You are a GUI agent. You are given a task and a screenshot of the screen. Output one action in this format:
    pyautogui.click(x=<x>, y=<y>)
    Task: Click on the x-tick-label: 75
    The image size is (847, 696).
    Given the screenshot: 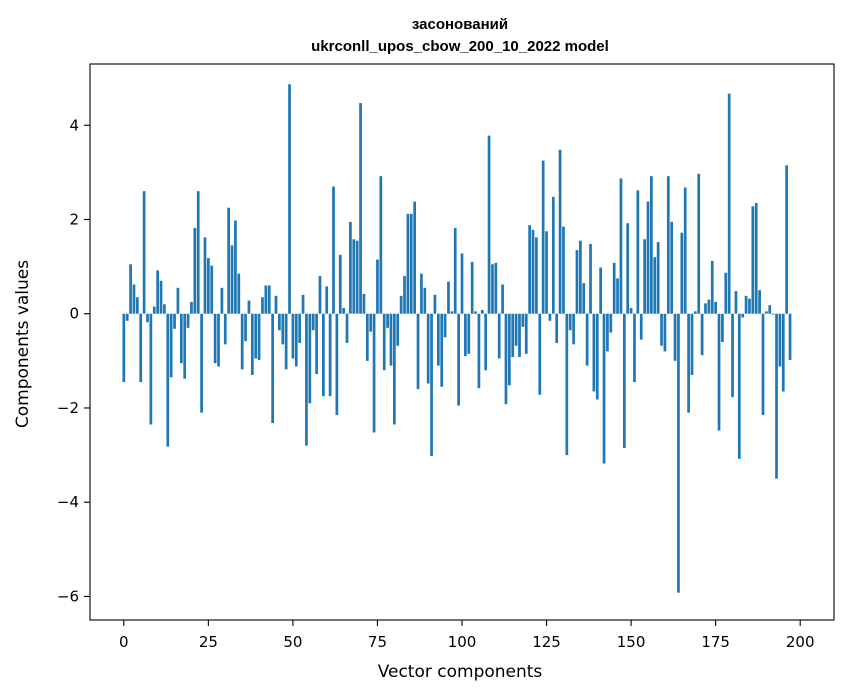 What is the action you would take?
    pyautogui.click(x=377, y=642)
    